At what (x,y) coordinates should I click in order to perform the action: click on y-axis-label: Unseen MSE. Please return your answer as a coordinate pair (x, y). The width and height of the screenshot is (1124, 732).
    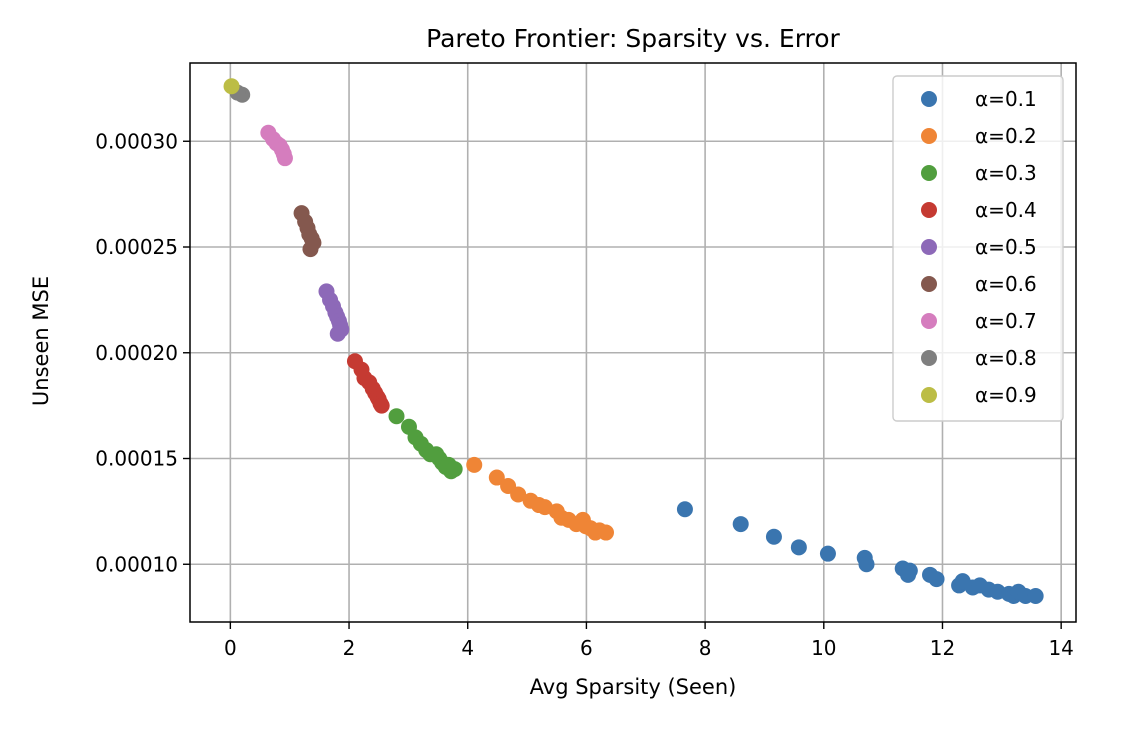
    Looking at the image, I should click on (41, 341).